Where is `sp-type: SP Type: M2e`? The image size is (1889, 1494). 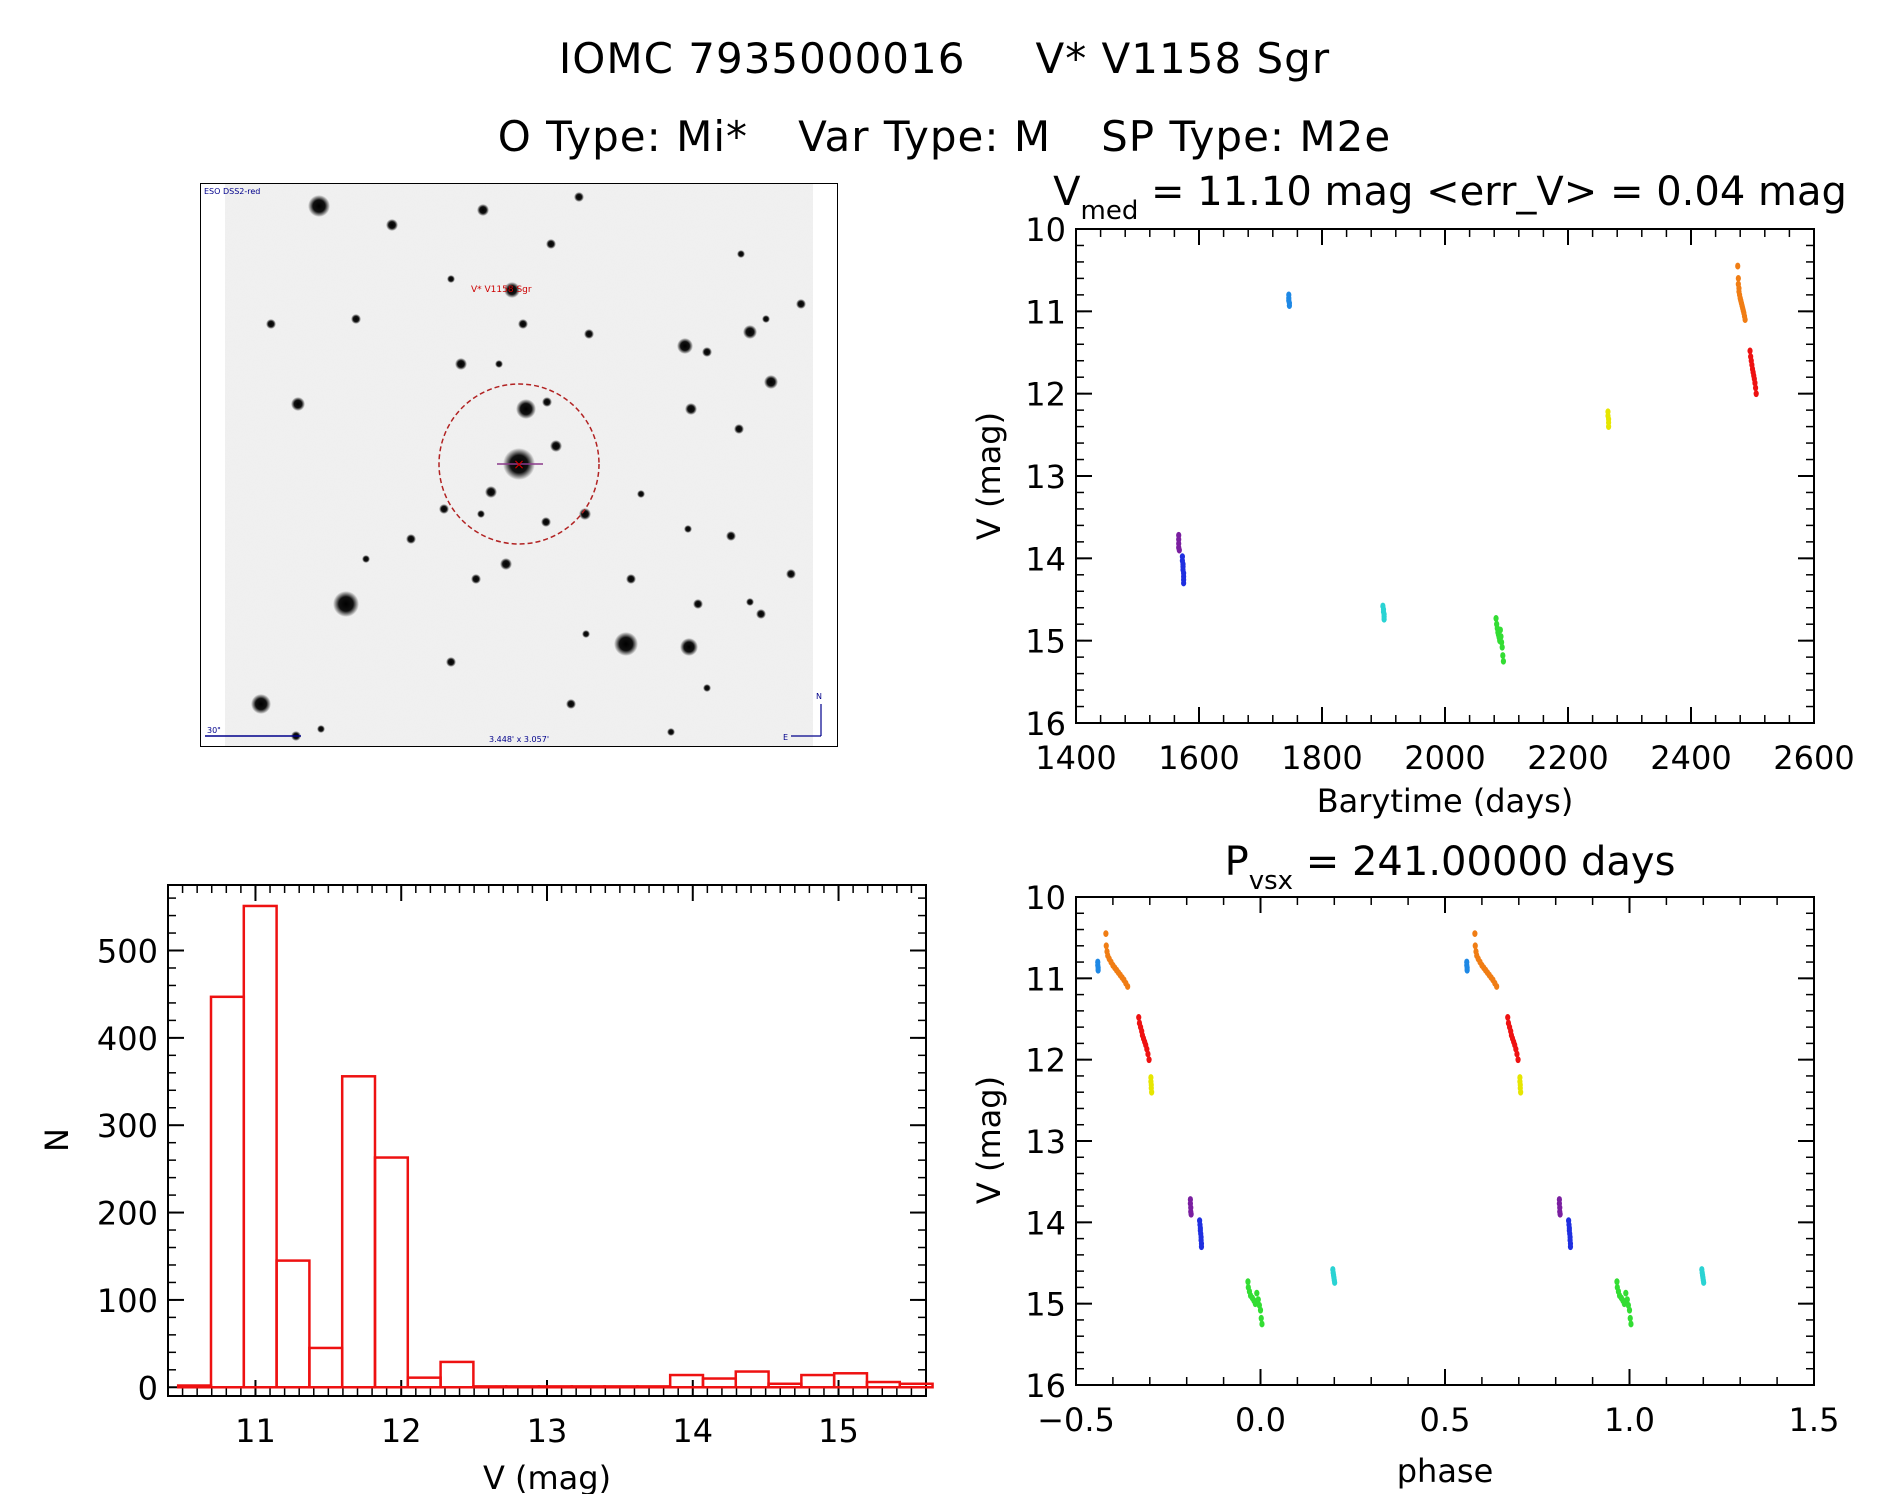 sp-type: SP Type: M2e is located at coordinates (1246, 136).